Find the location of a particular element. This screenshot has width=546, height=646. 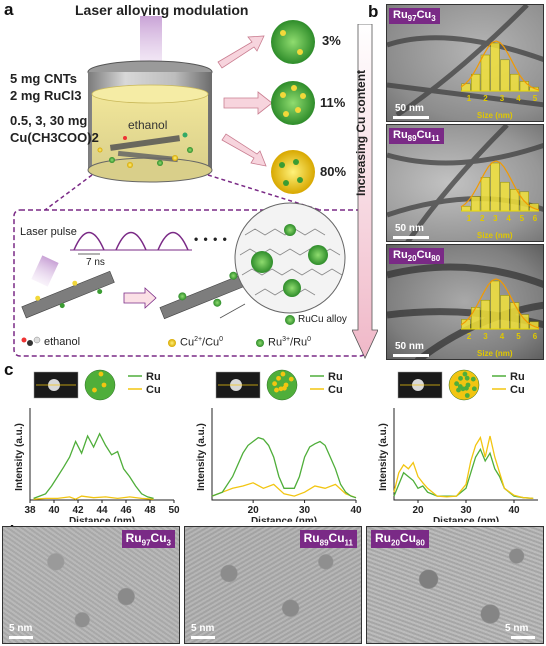

legend-ethanol: ethanol is located at coordinates (62, 342).